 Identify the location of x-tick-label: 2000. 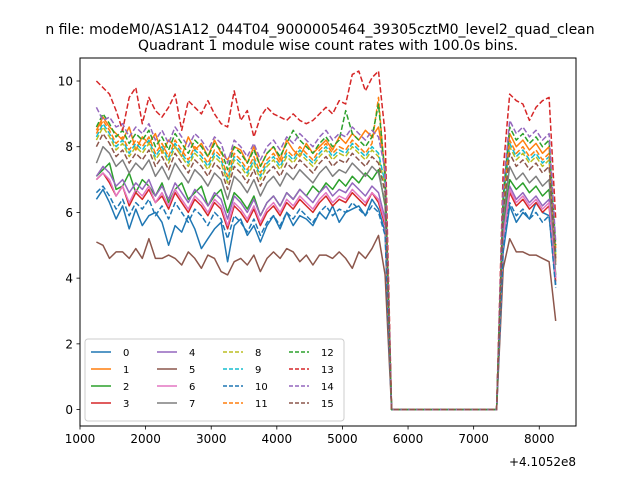
(145, 439).